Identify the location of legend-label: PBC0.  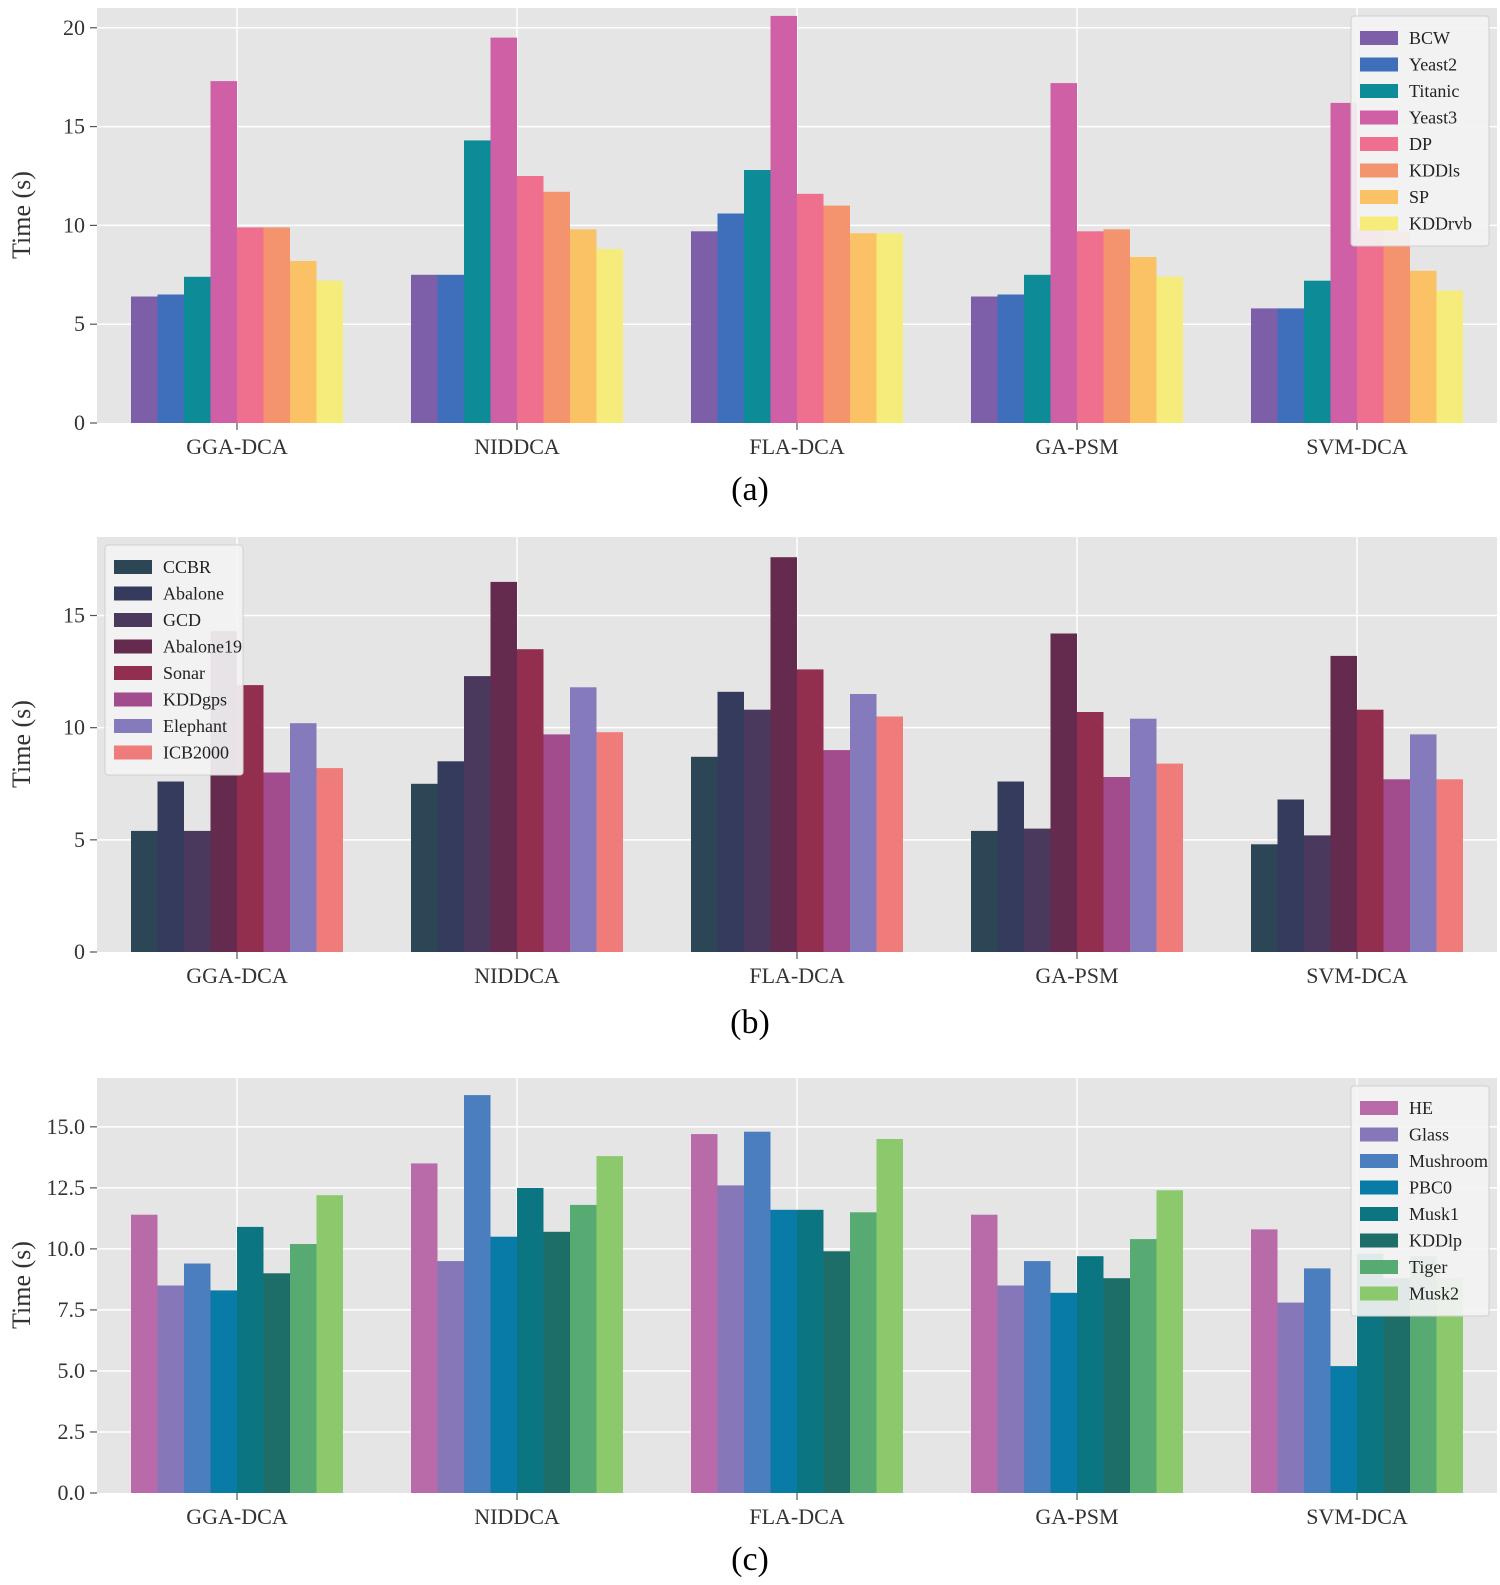
(1430, 1188).